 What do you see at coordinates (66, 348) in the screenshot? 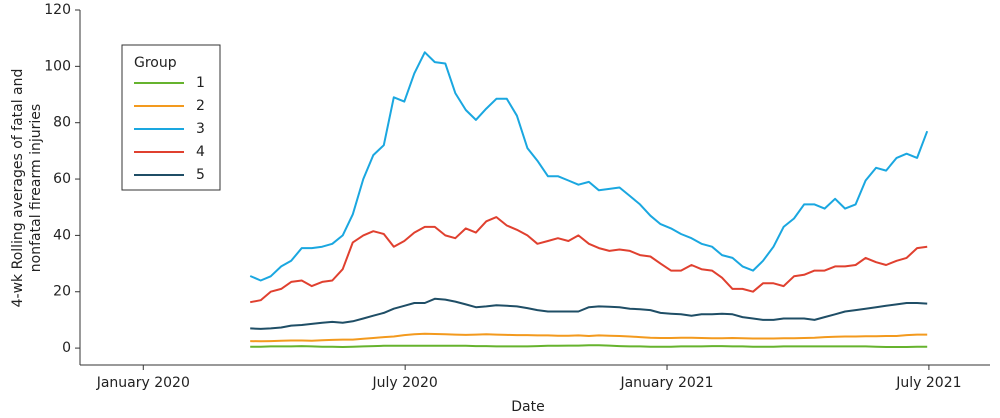
I see `y-tick-label: 0` at bounding box center [66, 348].